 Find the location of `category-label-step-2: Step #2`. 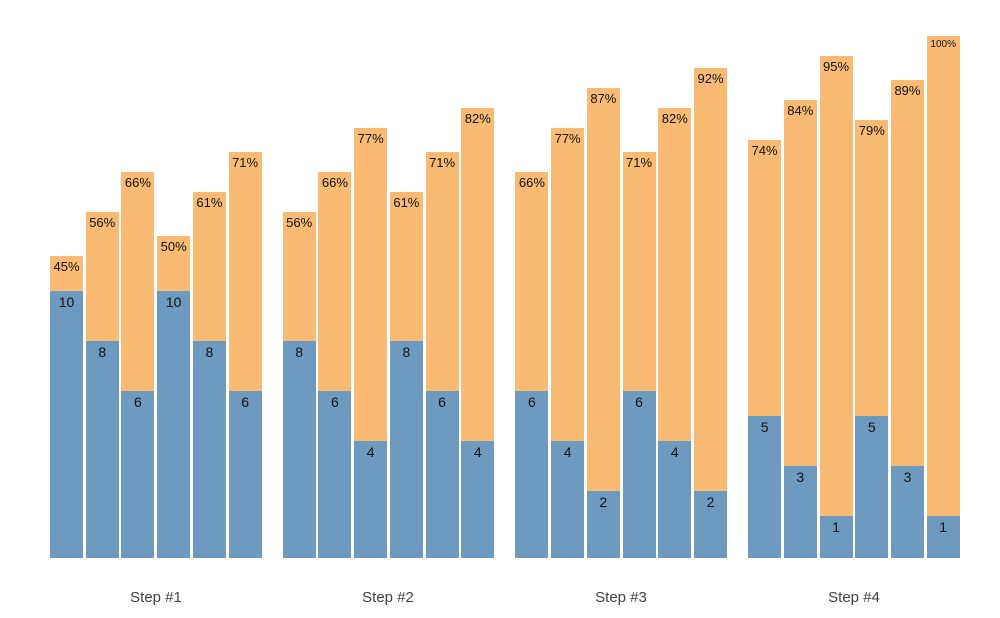

category-label-step-2: Step #2 is located at coordinates (388, 597).